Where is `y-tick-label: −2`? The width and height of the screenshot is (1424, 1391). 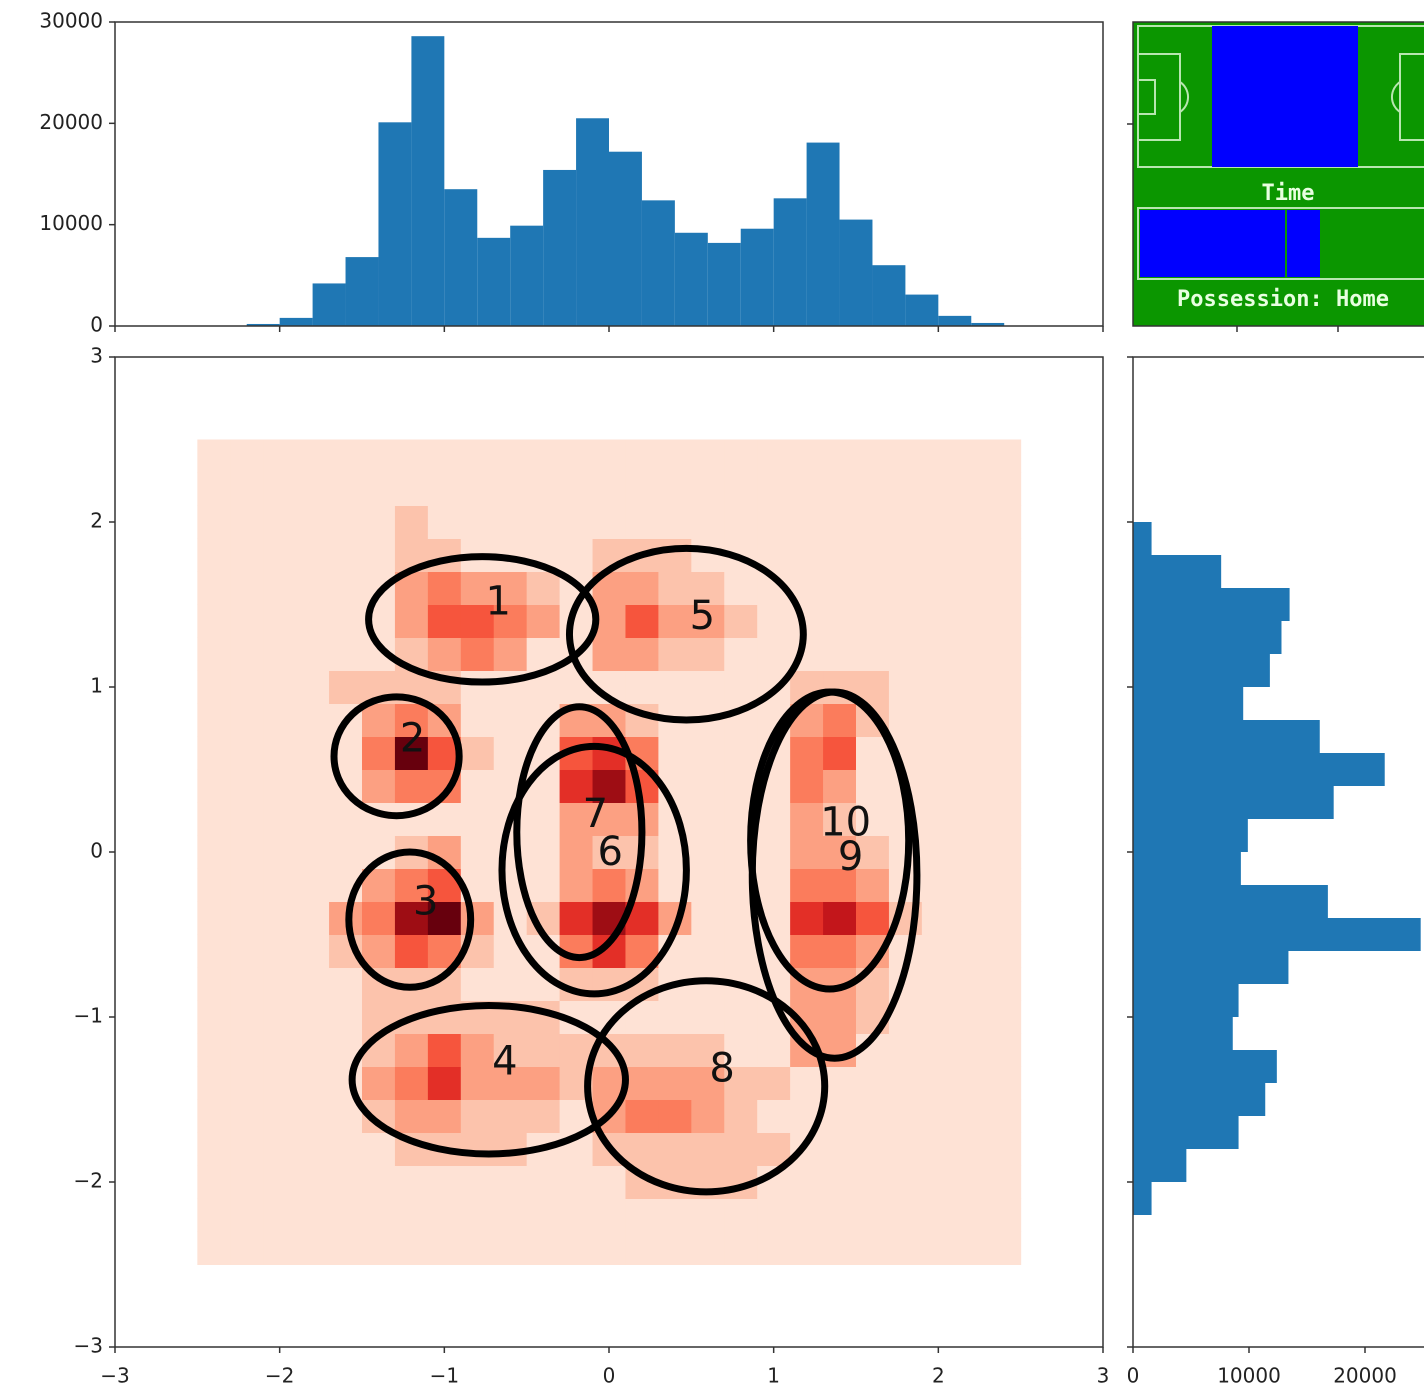
y-tick-label: −2 is located at coordinates (88, 1181).